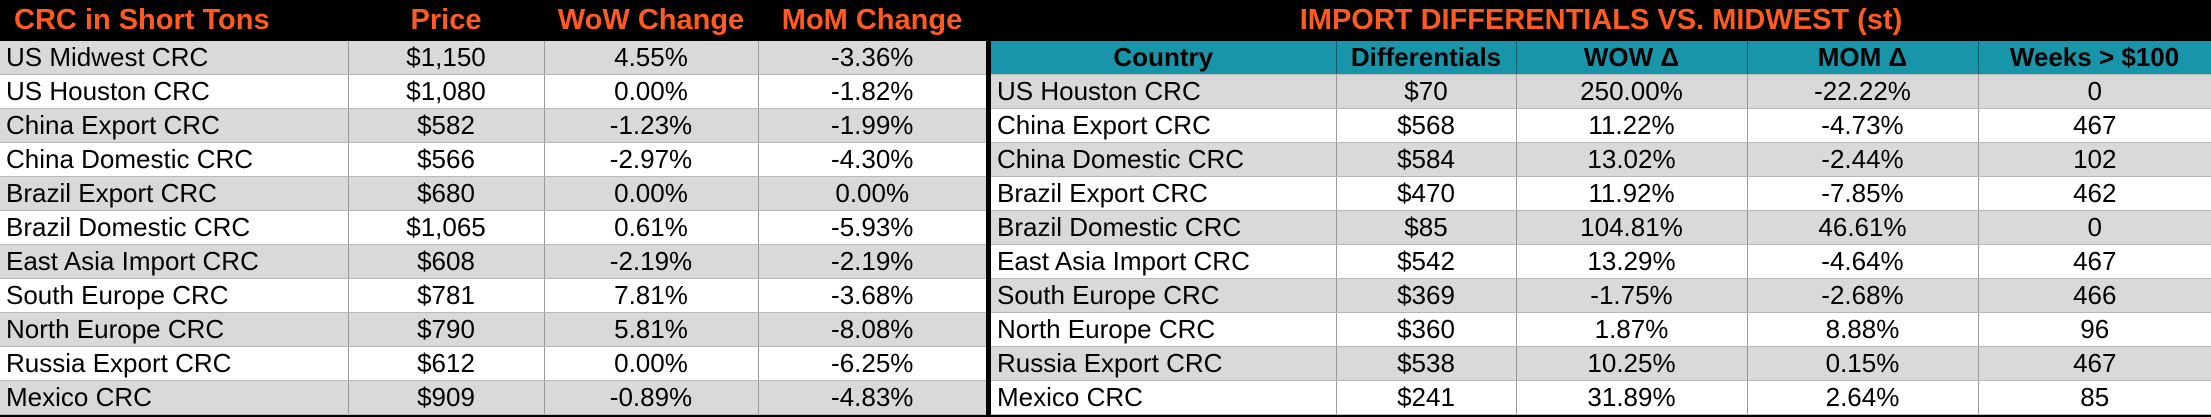 The width and height of the screenshot is (2211, 417). Describe the element at coordinates (651, 58) in the screenshot. I see `cell-value: 4.55%` at that location.